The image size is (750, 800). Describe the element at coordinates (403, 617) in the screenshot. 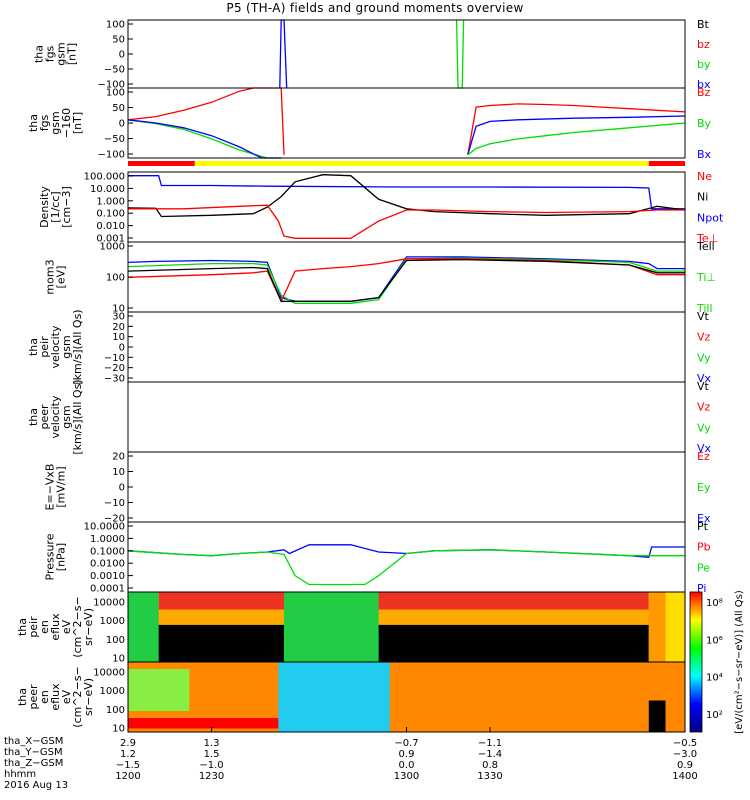

I see `spectrogram-mid-band` at that location.